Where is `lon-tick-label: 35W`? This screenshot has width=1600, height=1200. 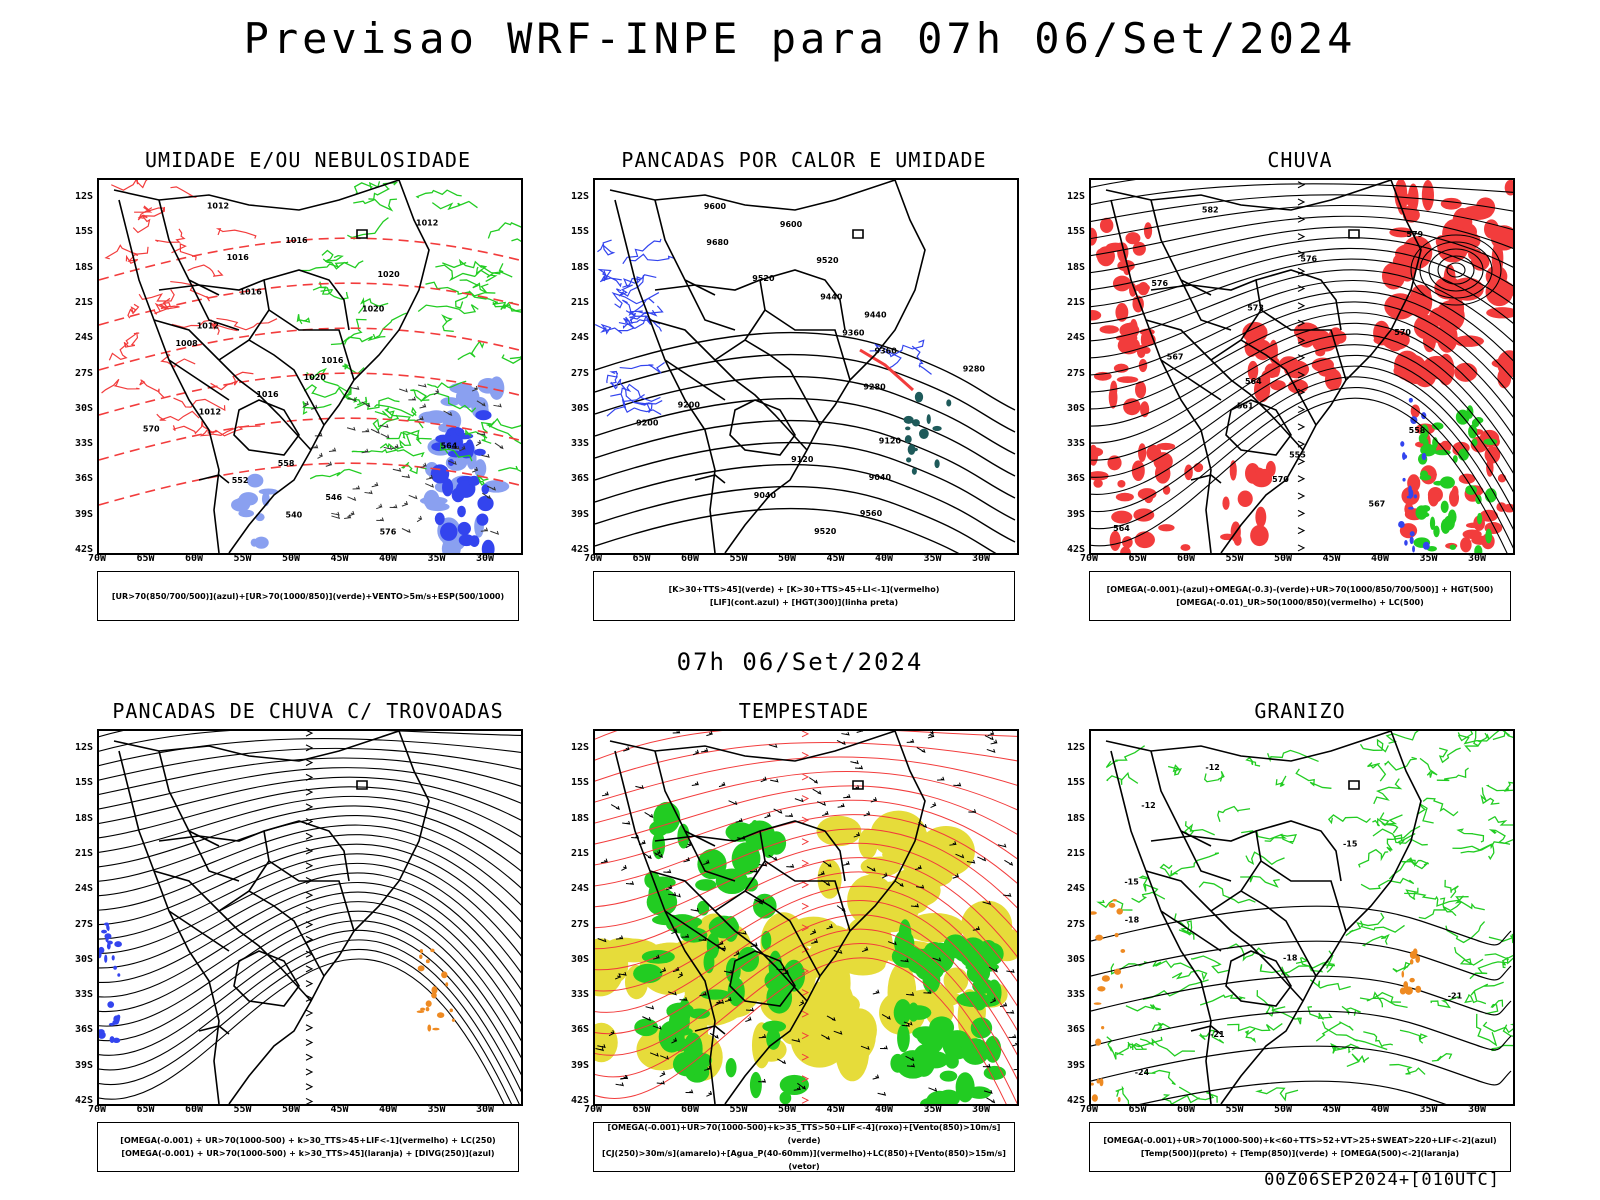 lon-tick-label: 35W is located at coordinates (436, 558).